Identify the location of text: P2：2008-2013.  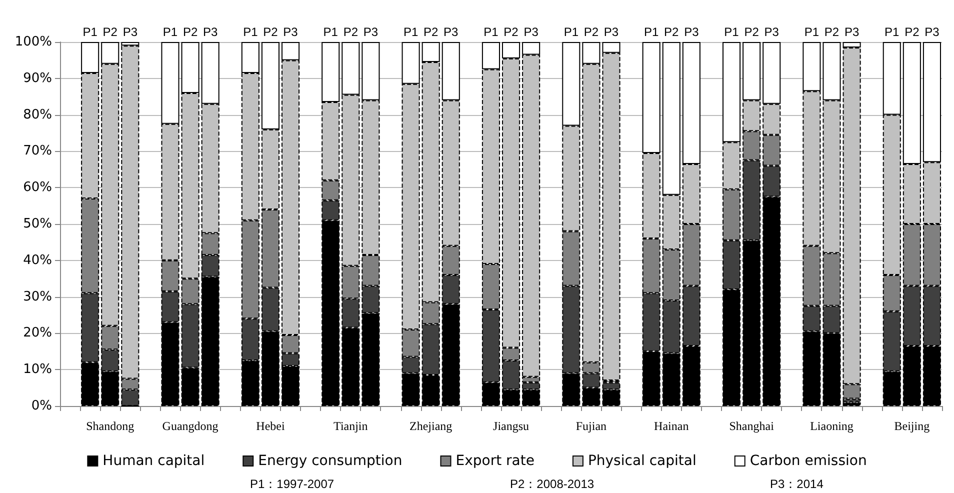
(552, 484).